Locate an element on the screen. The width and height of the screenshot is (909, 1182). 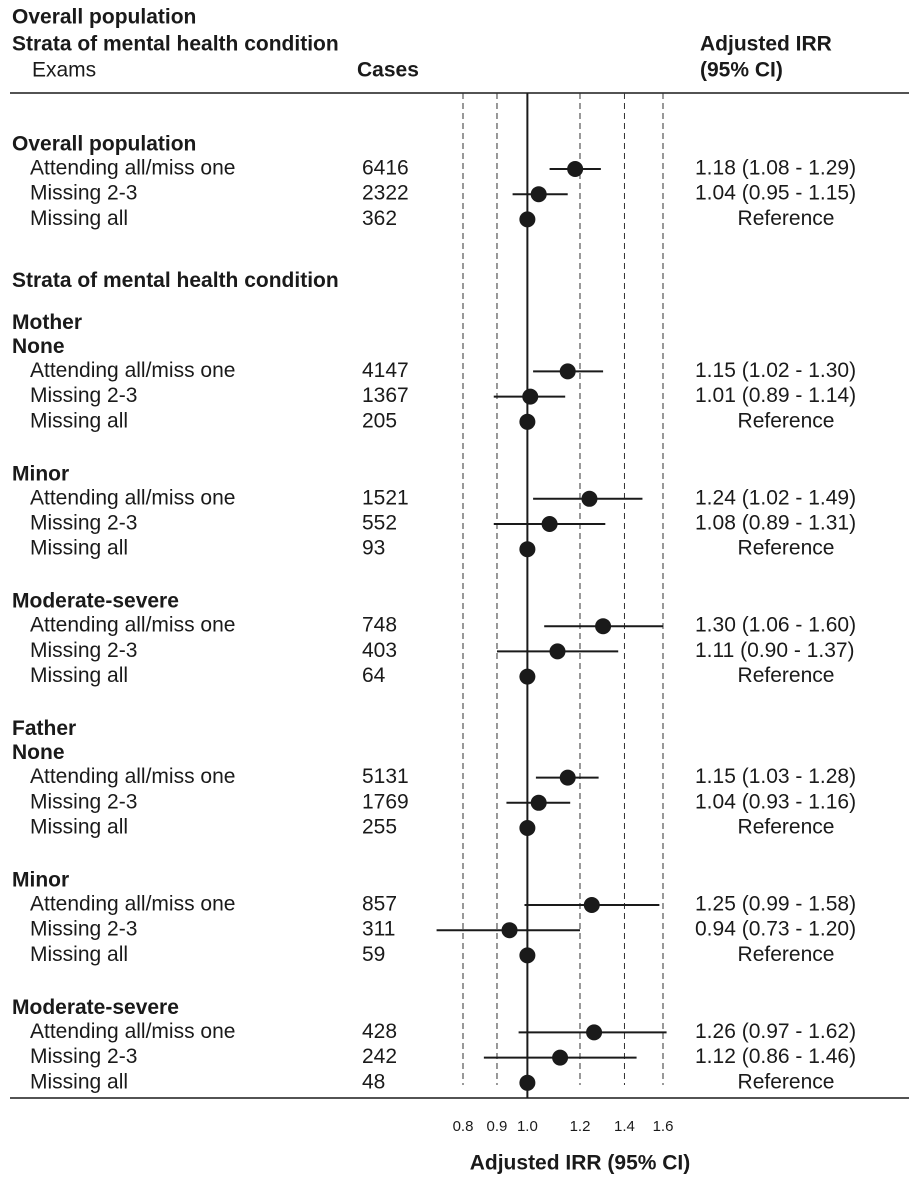
estimate-label: 1.26 (0.97 - 1.62) is located at coordinates (775, 1031).